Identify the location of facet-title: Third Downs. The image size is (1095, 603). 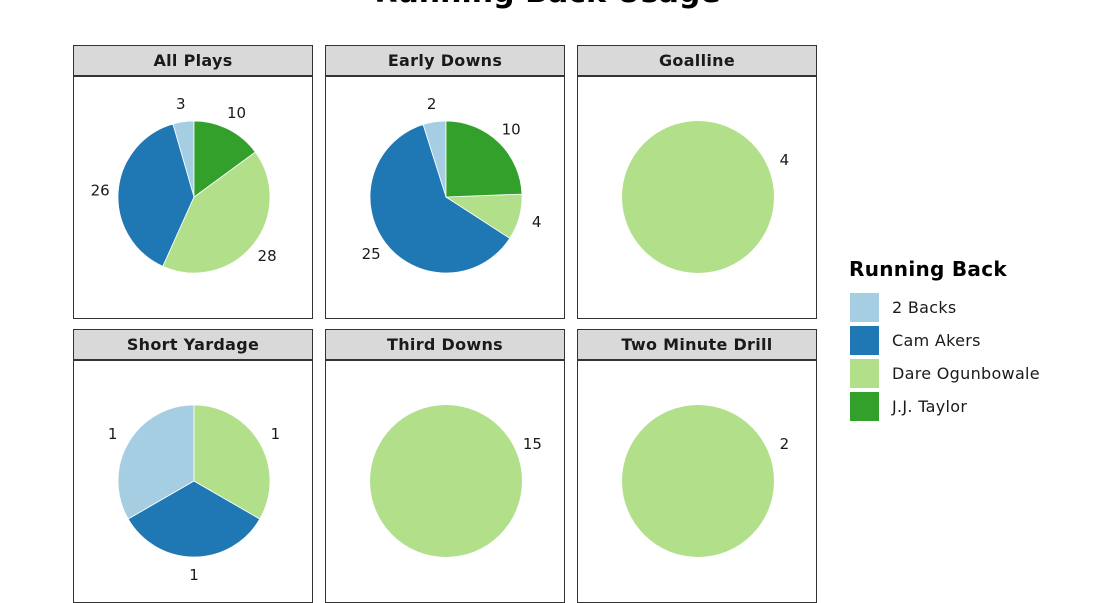
(445, 345).